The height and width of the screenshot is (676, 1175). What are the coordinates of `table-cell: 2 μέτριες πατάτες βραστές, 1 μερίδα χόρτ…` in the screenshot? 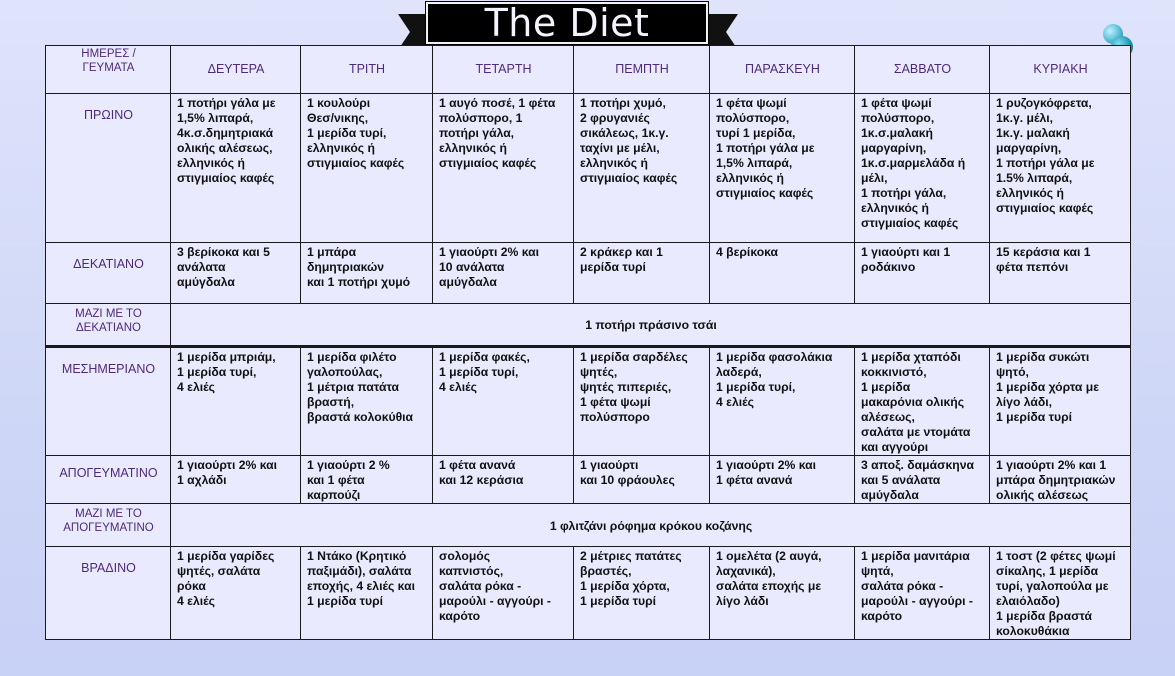 It's located at (641, 593).